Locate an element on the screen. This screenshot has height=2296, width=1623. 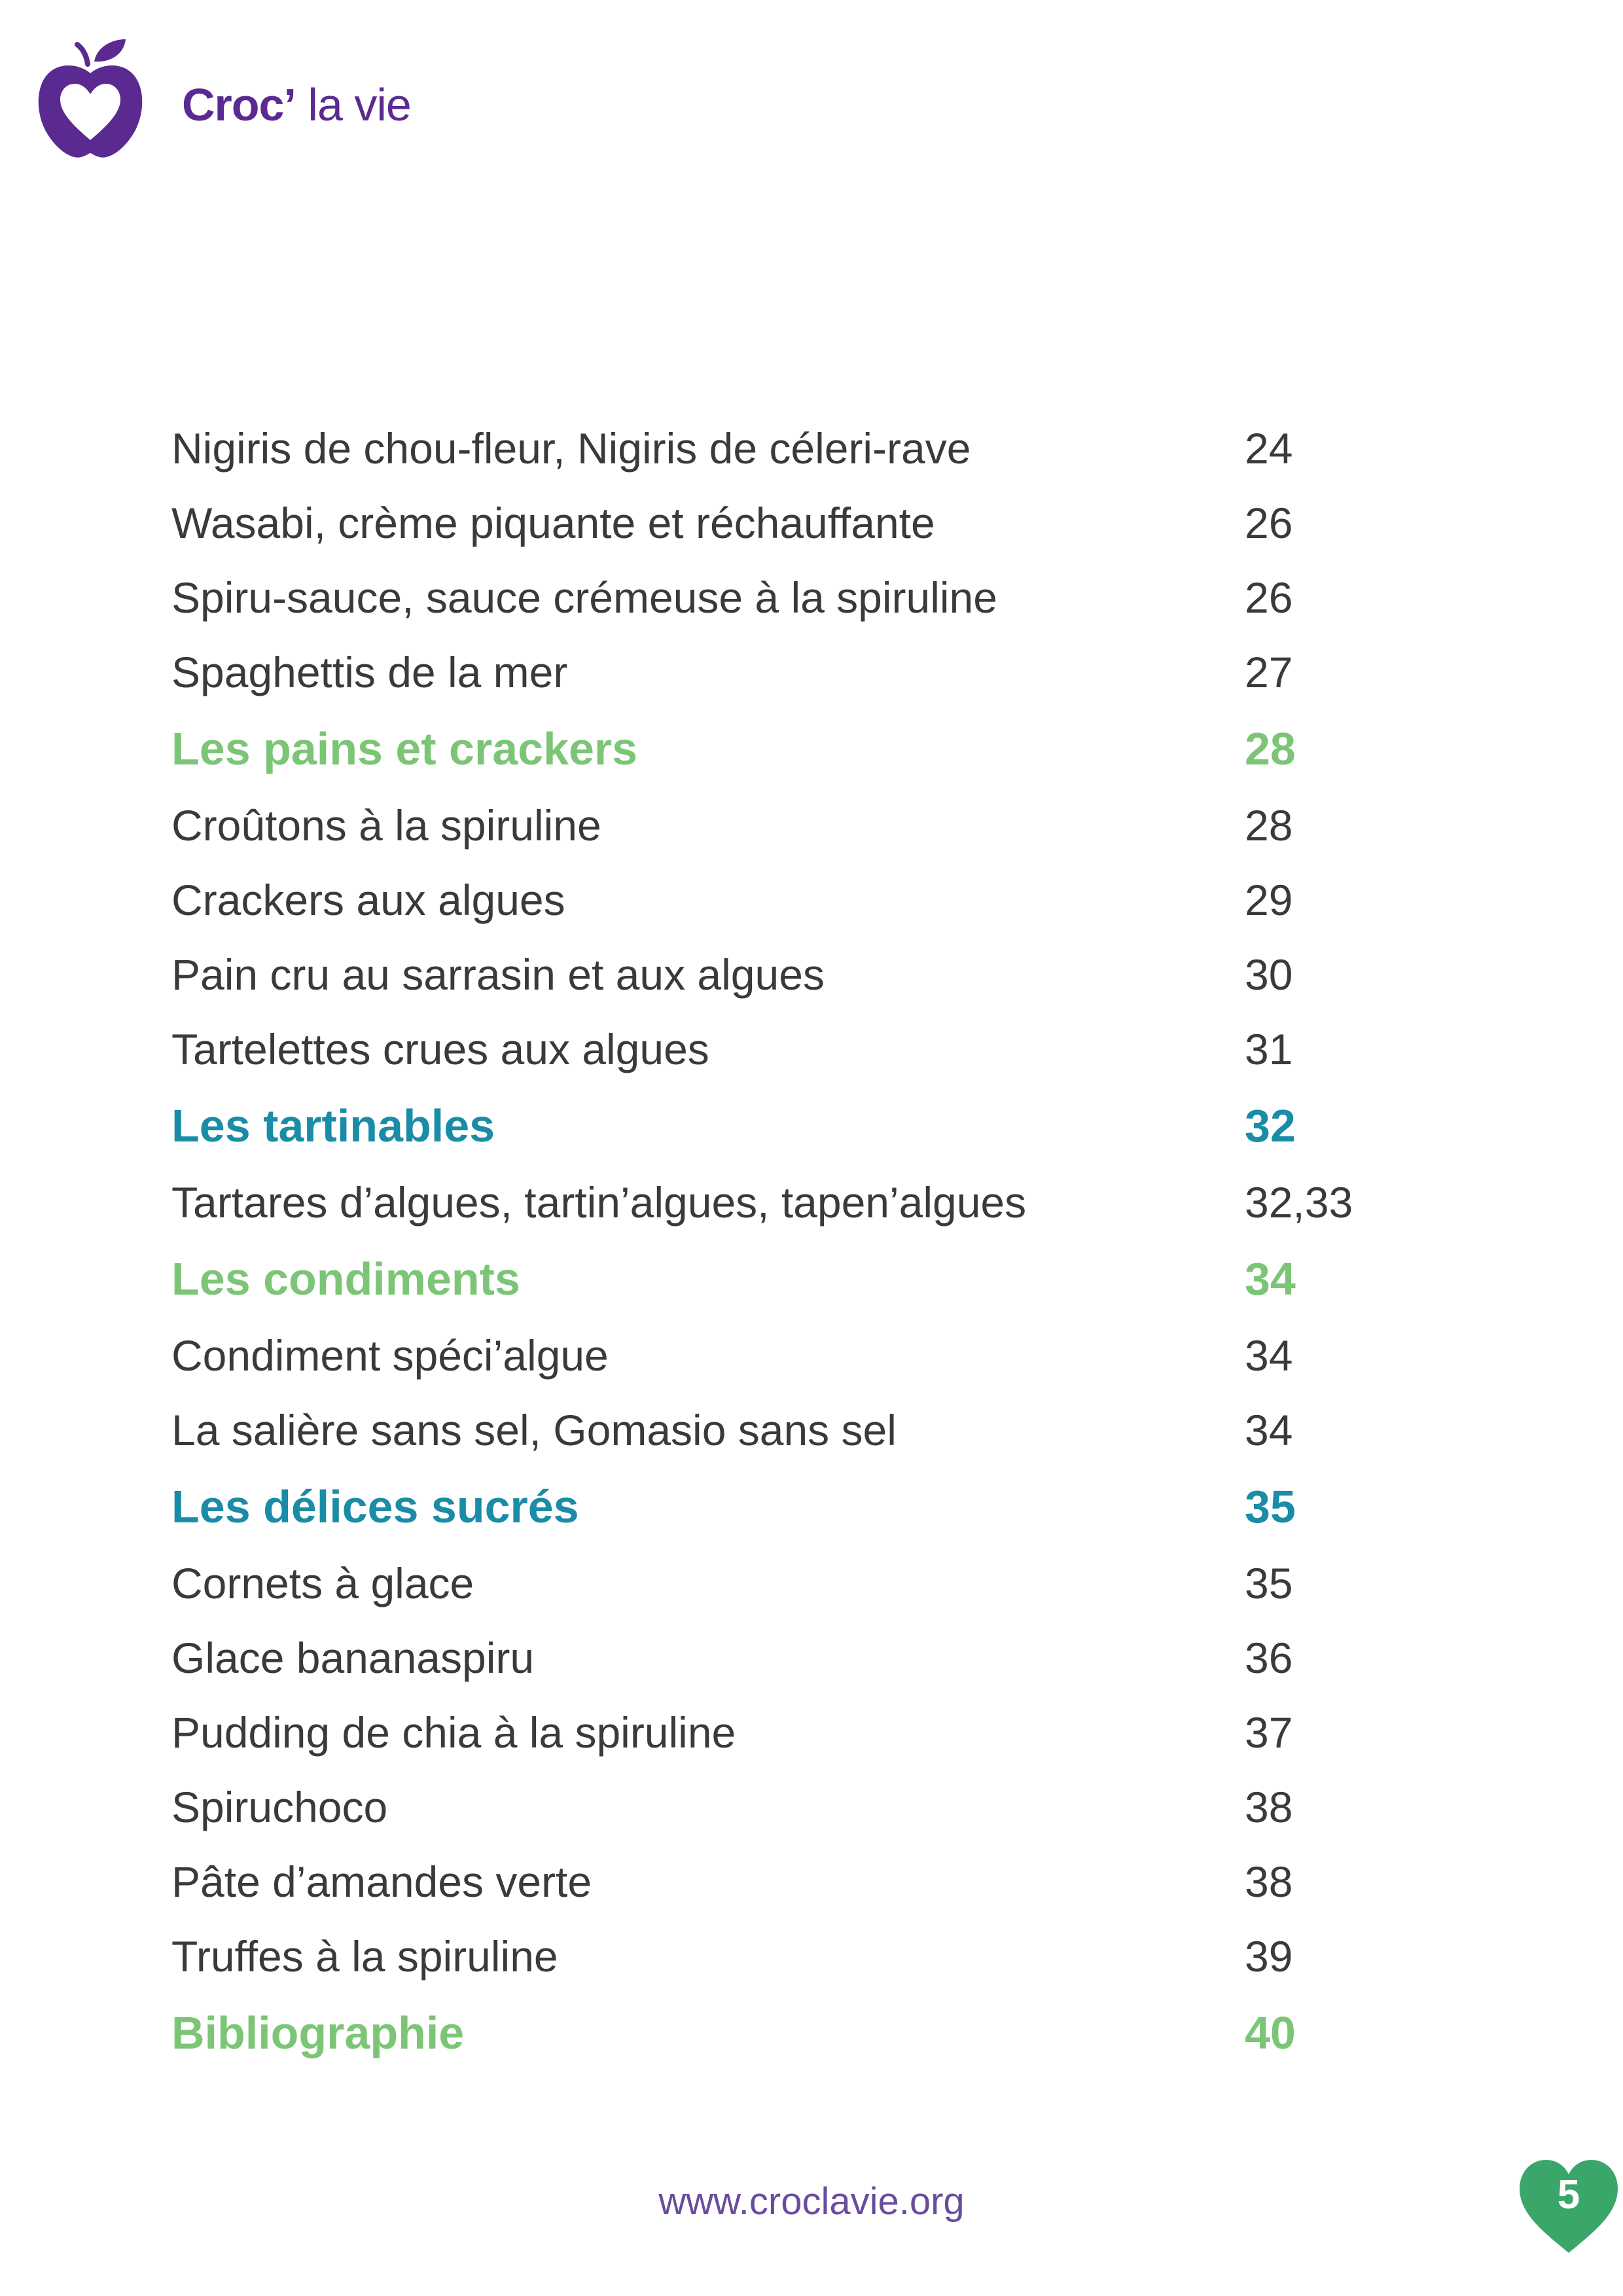
toc-entry: Condiment spéci’algue 34 is located at coordinates (793, 1355).